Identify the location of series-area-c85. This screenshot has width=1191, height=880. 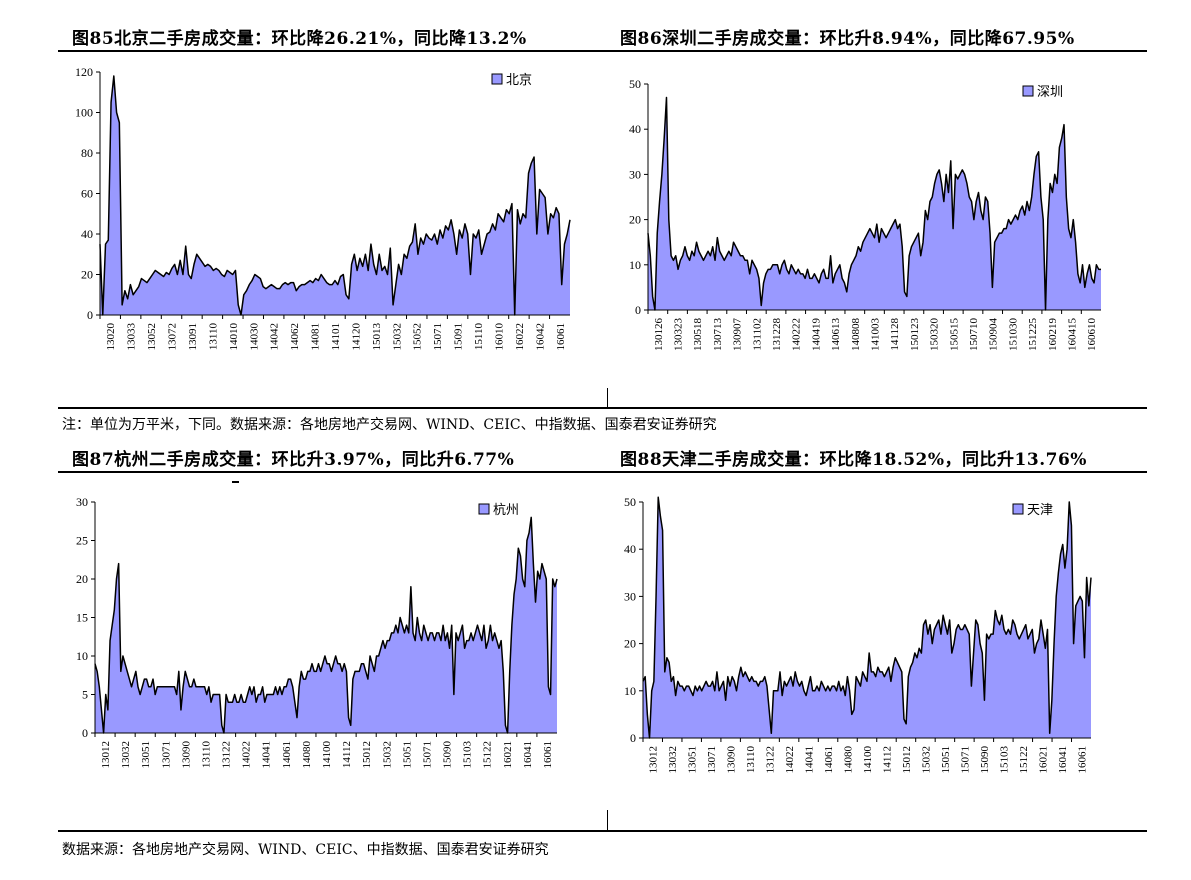
(335, 195).